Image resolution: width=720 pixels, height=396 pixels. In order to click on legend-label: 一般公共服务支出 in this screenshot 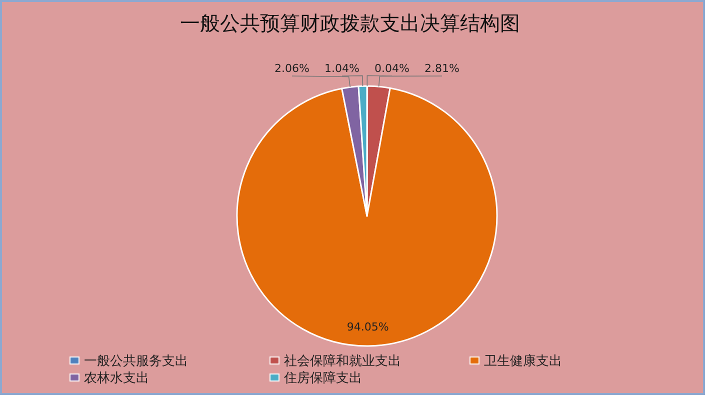, I will do `click(136, 361)`.